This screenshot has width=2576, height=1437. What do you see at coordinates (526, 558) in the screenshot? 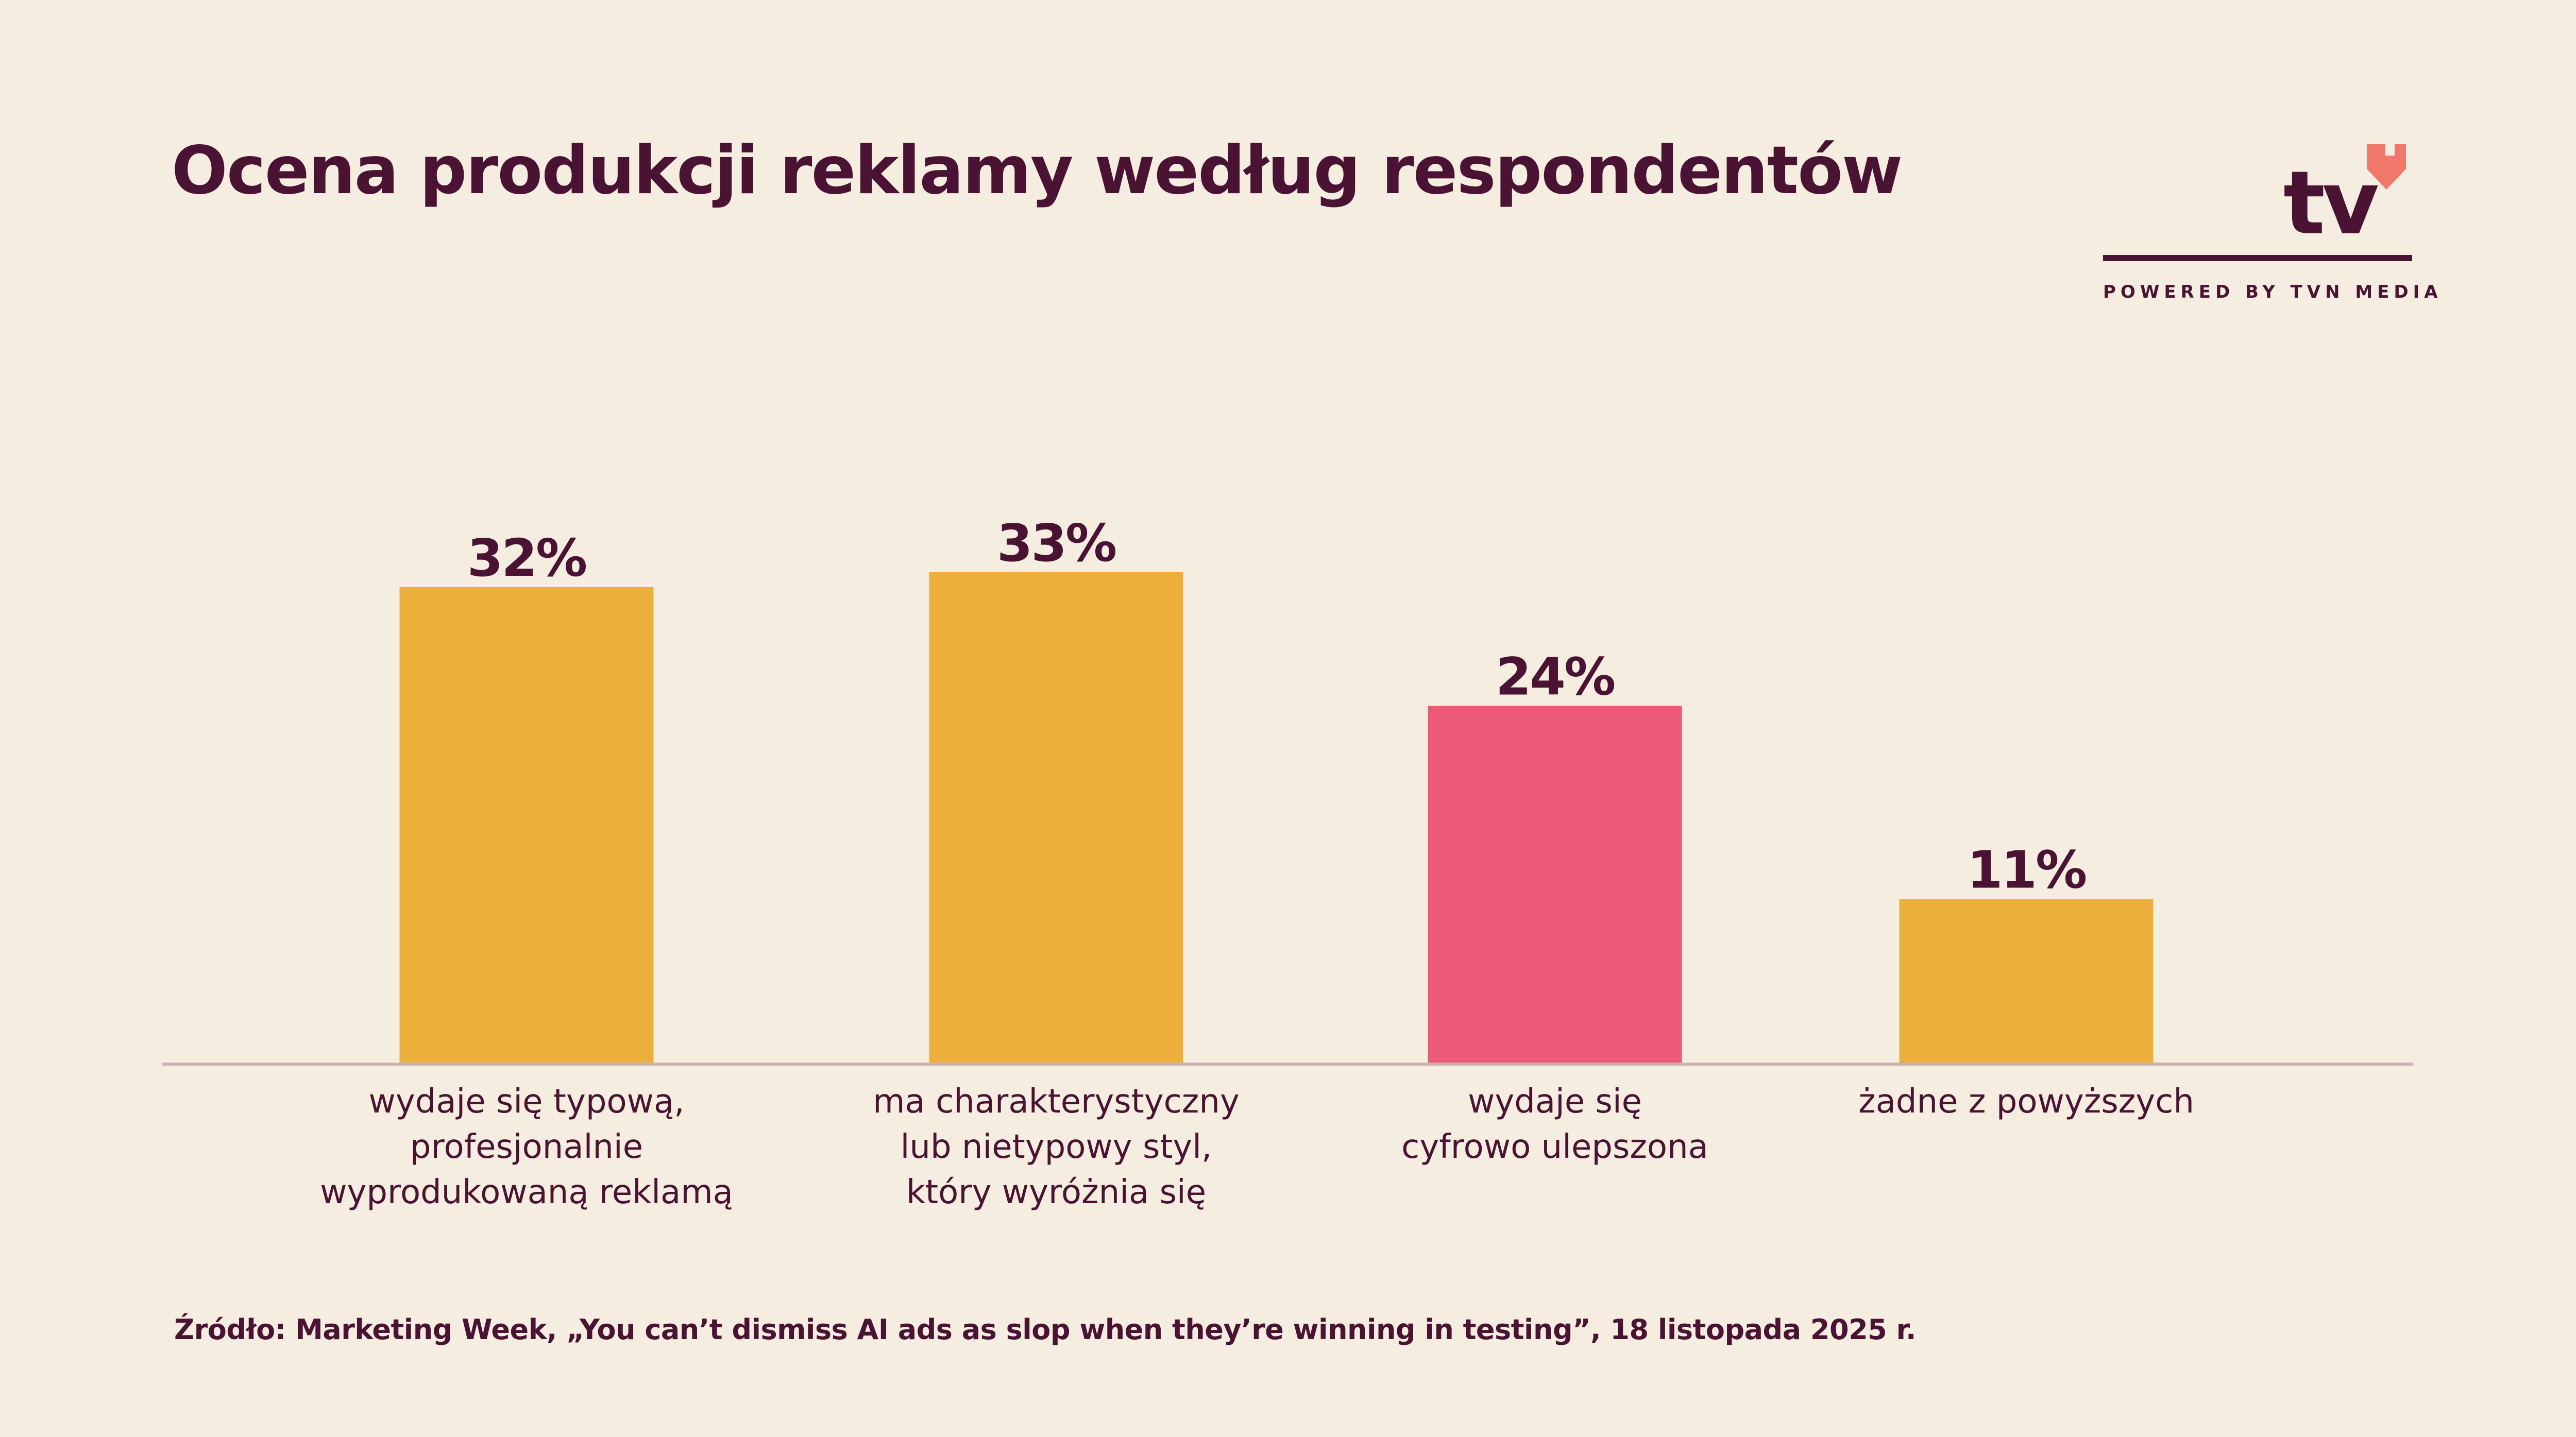
I see `value-label-1: 32%` at bounding box center [526, 558].